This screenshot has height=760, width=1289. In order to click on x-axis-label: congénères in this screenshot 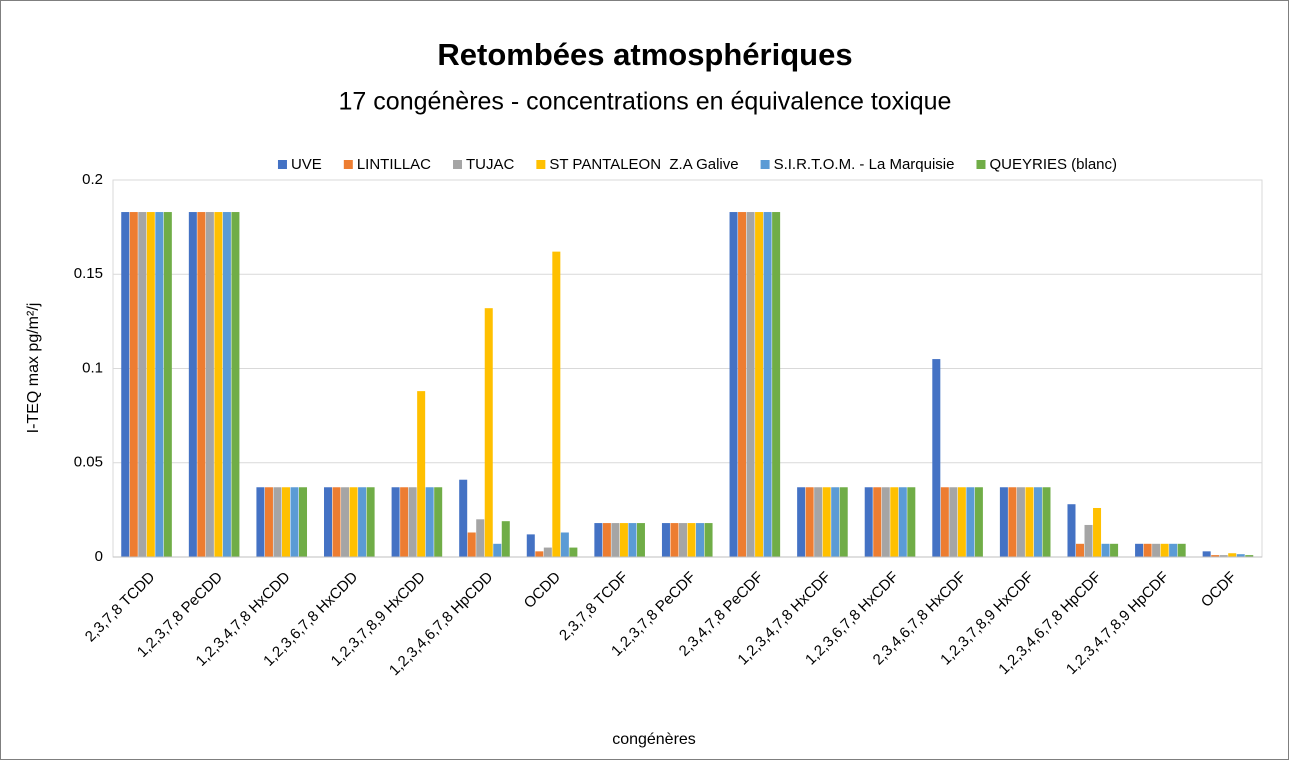, I will do `click(654, 739)`.